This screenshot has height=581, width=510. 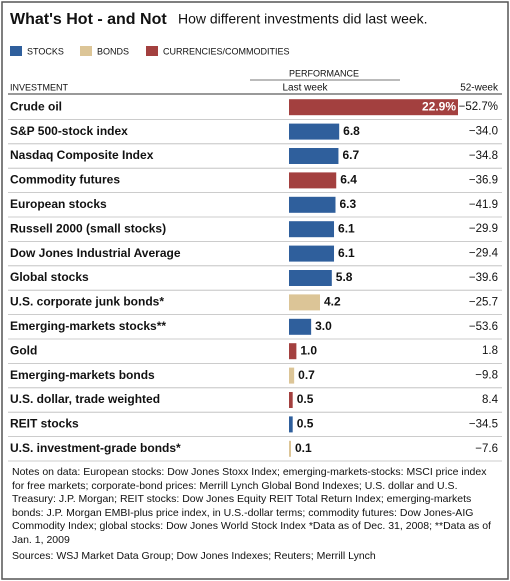 What do you see at coordinates (479, 88) in the screenshot?
I see `column-header: 52-week` at bounding box center [479, 88].